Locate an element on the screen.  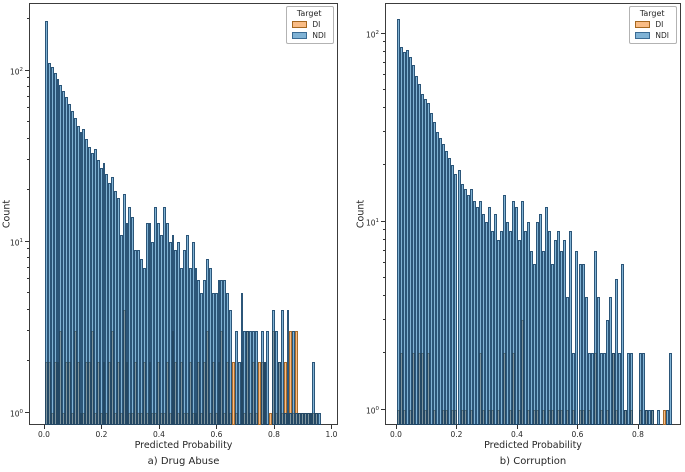
di-swatch-icon is located at coordinates (300, 24).